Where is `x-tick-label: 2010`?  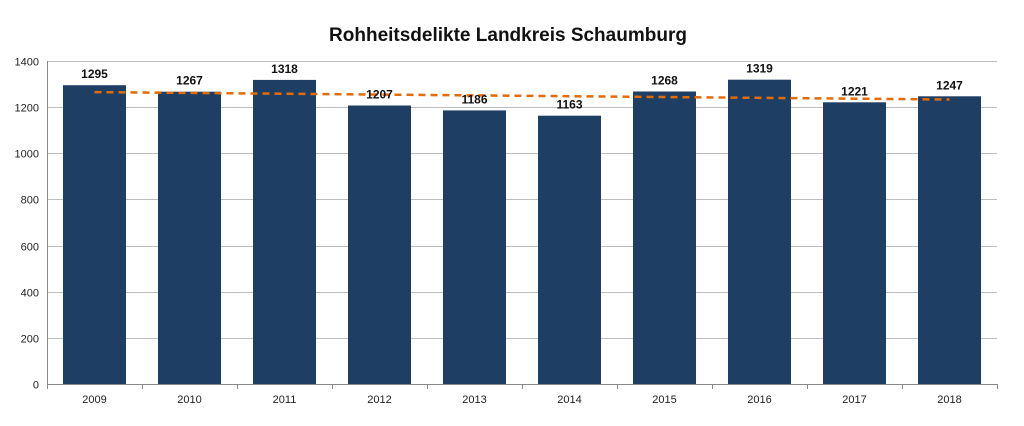
x-tick-label: 2010 is located at coordinates (189, 400).